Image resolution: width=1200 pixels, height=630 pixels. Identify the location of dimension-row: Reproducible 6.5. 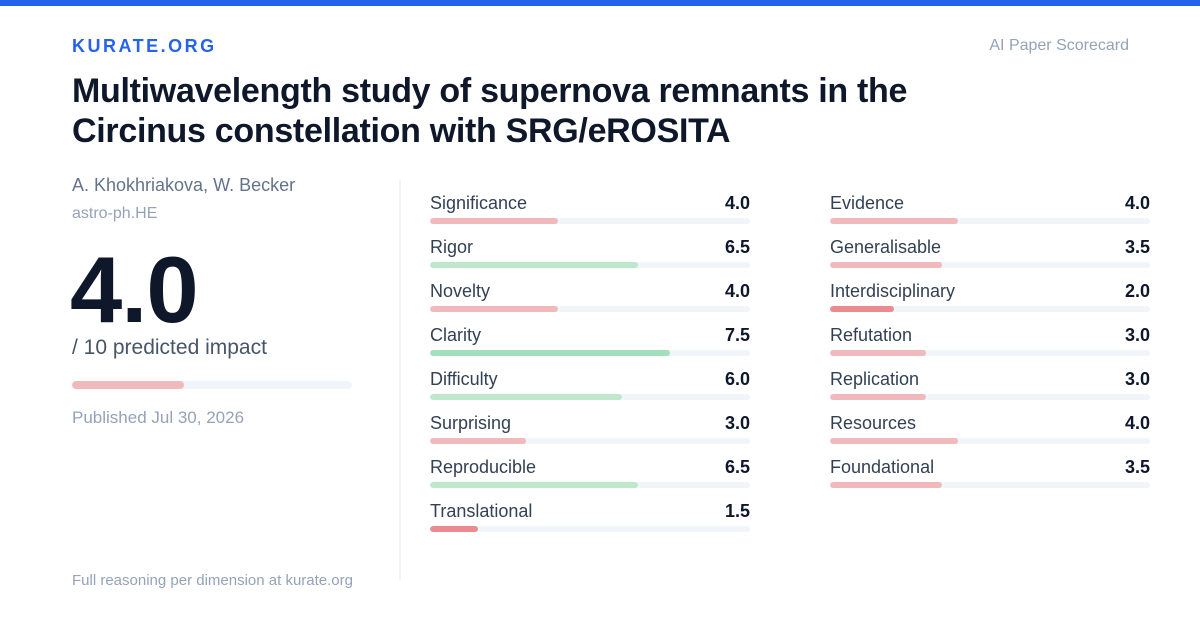
(590, 478).